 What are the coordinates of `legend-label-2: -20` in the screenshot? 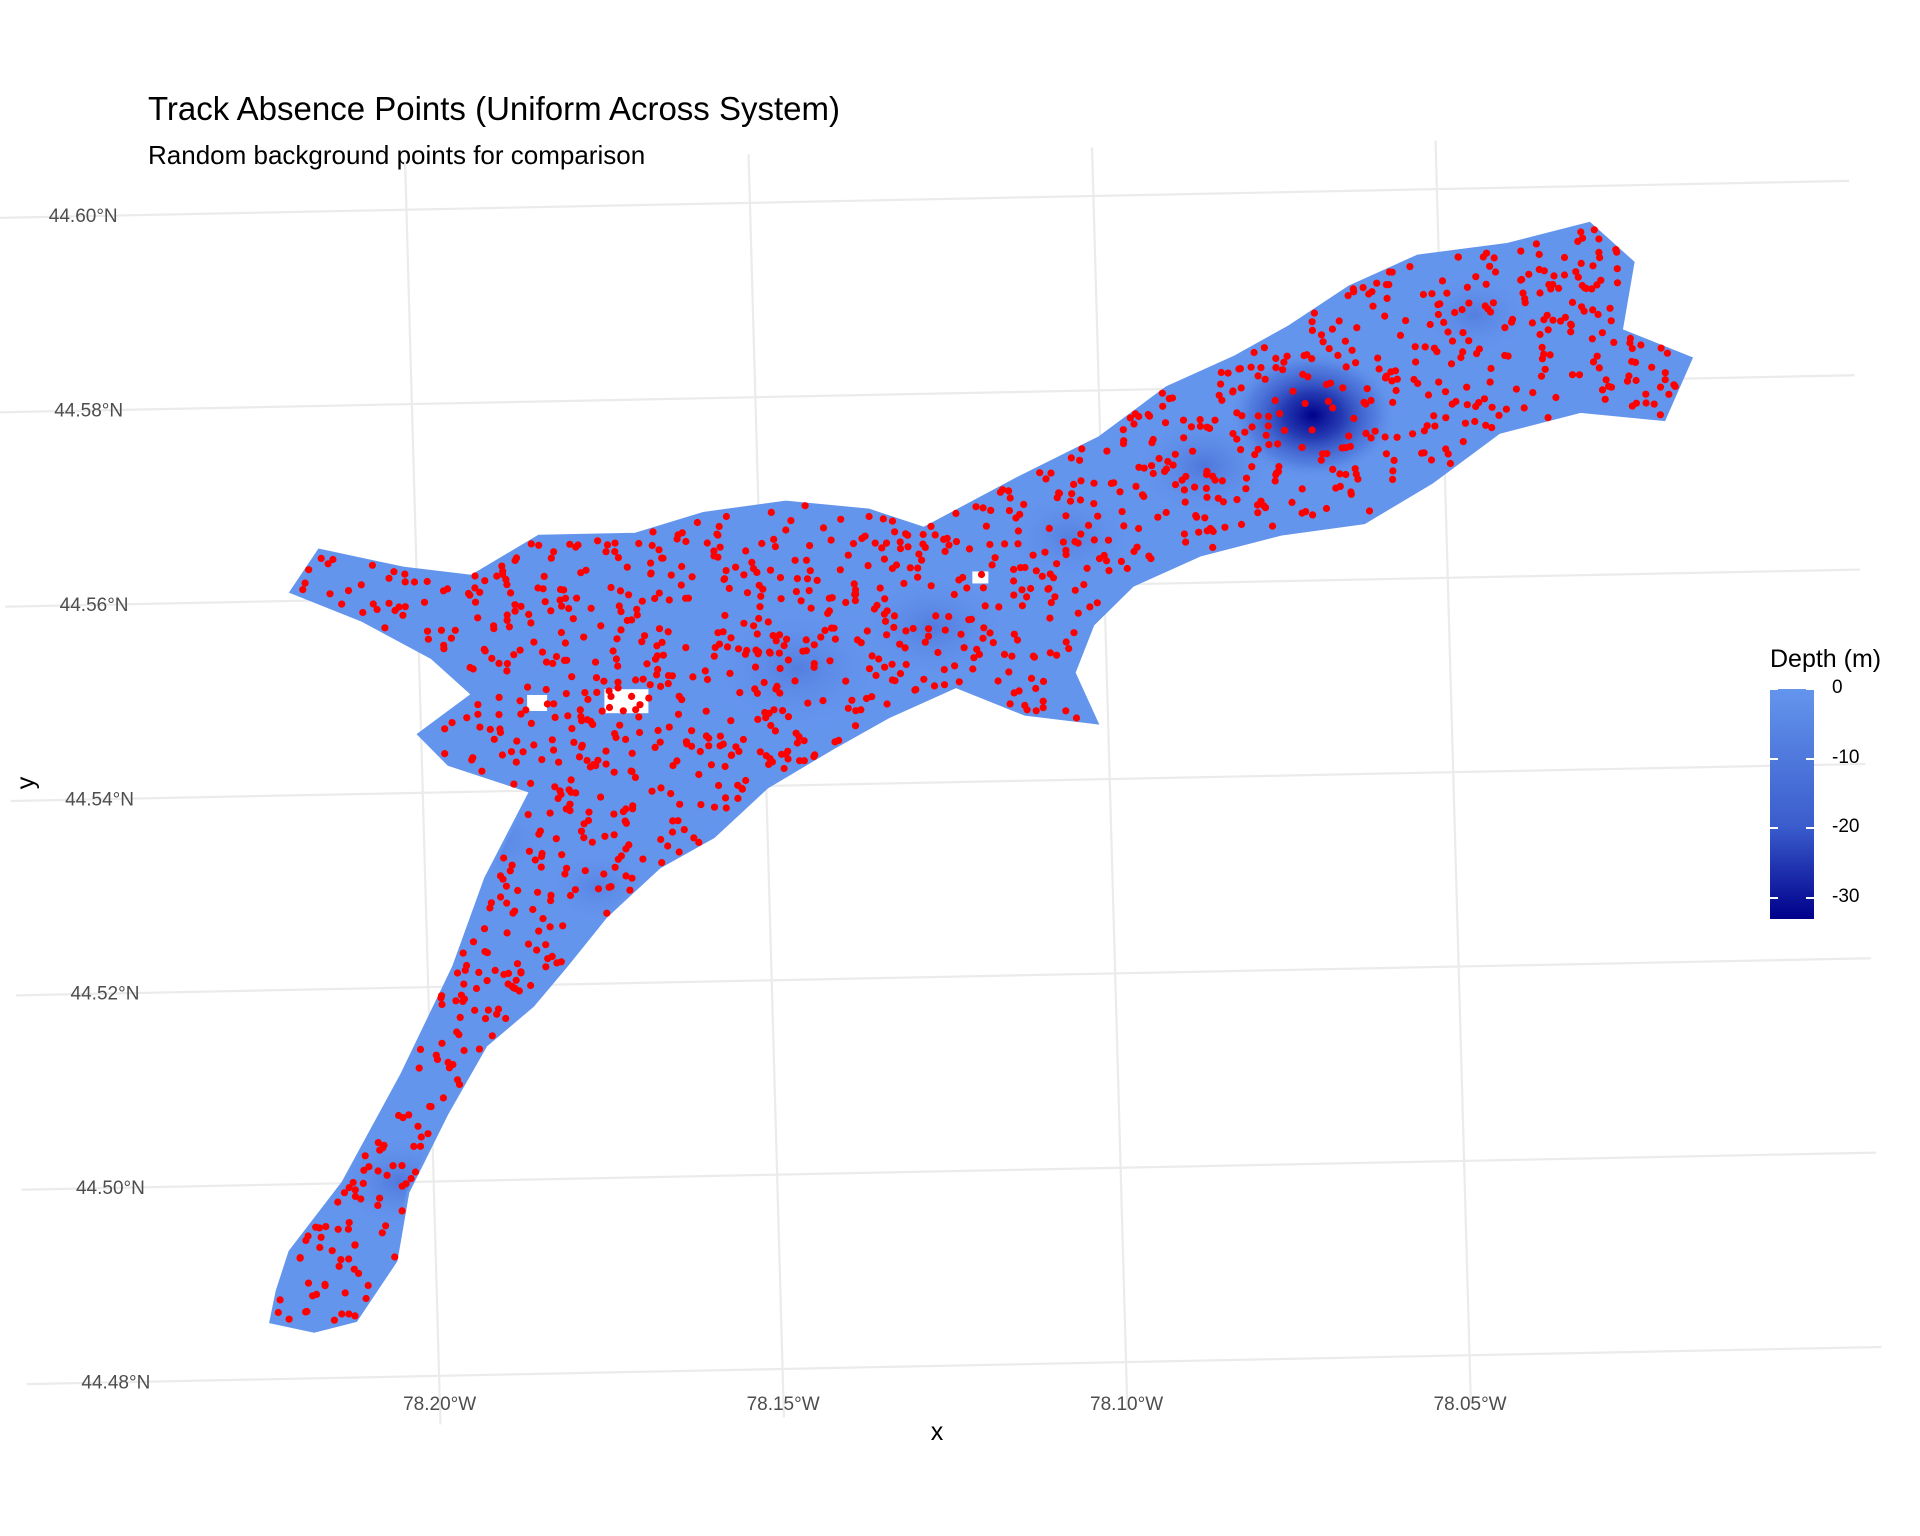 It's located at (1846, 827).